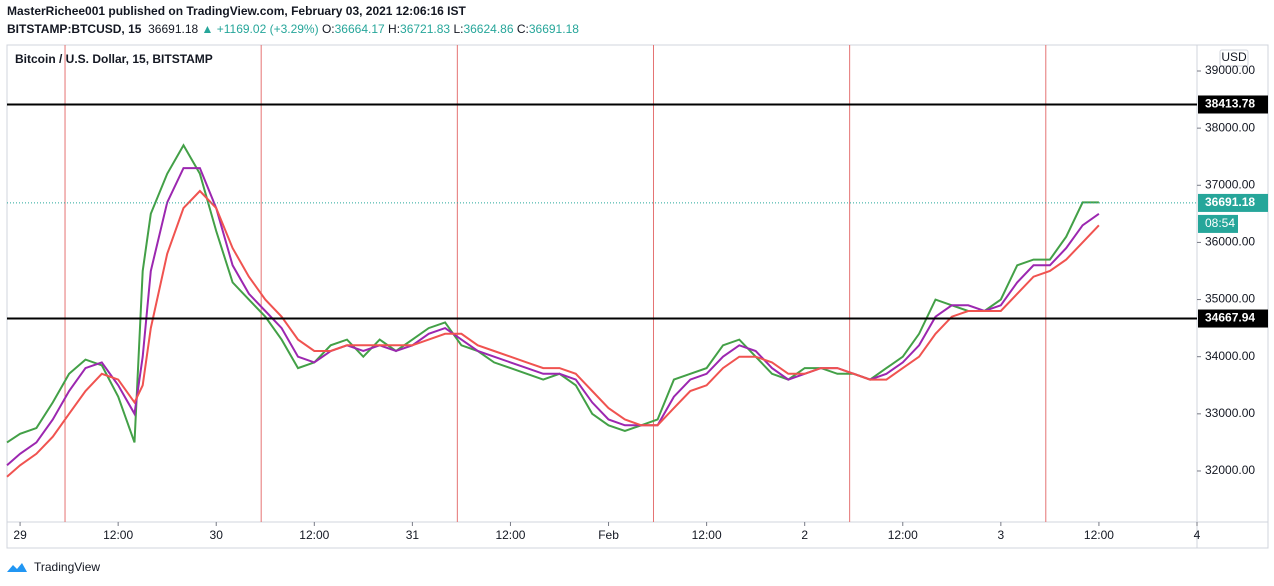  Describe the element at coordinates (1230, 202) in the screenshot. I see `last-price-label: 36691.18` at that location.